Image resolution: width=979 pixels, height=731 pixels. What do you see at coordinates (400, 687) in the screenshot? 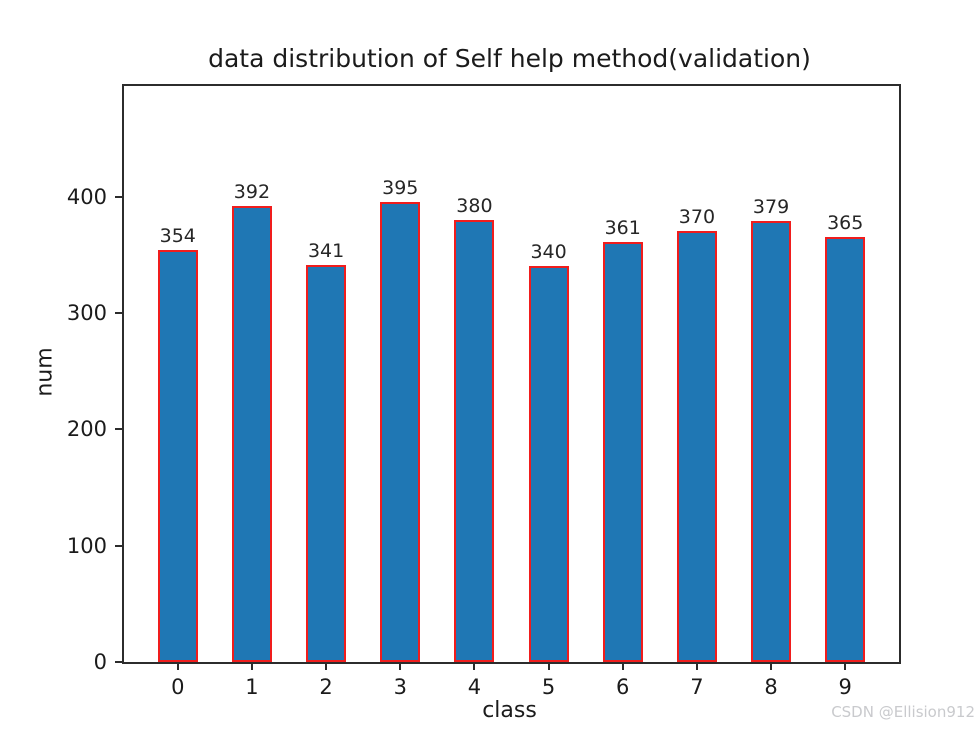
I see `x-tick-label: 3` at bounding box center [400, 687].